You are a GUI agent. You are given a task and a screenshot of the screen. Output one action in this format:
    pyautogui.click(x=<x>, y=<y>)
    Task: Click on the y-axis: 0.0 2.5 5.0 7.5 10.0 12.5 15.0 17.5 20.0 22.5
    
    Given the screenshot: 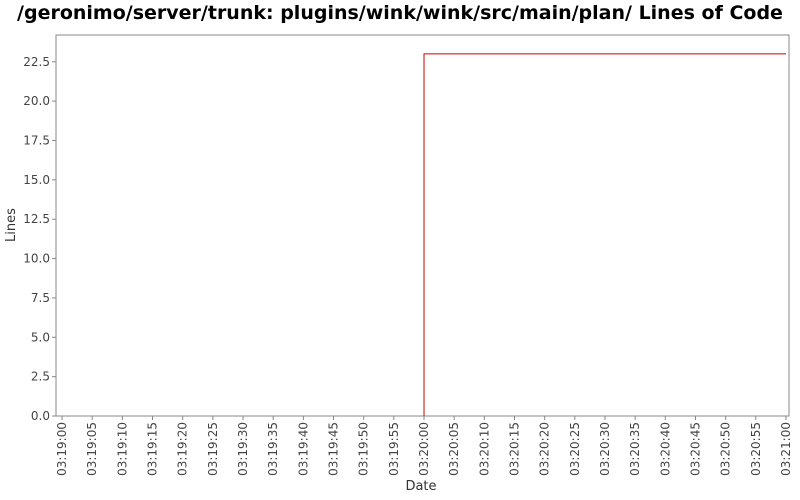 What is the action you would take?
    pyautogui.click(x=39, y=239)
    